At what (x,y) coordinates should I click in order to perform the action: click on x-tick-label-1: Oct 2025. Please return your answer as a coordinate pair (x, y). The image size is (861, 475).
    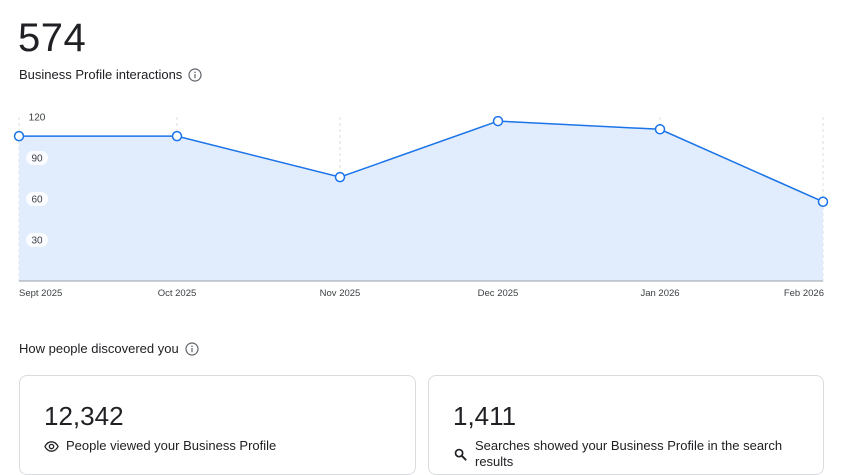
    Looking at the image, I should click on (177, 293).